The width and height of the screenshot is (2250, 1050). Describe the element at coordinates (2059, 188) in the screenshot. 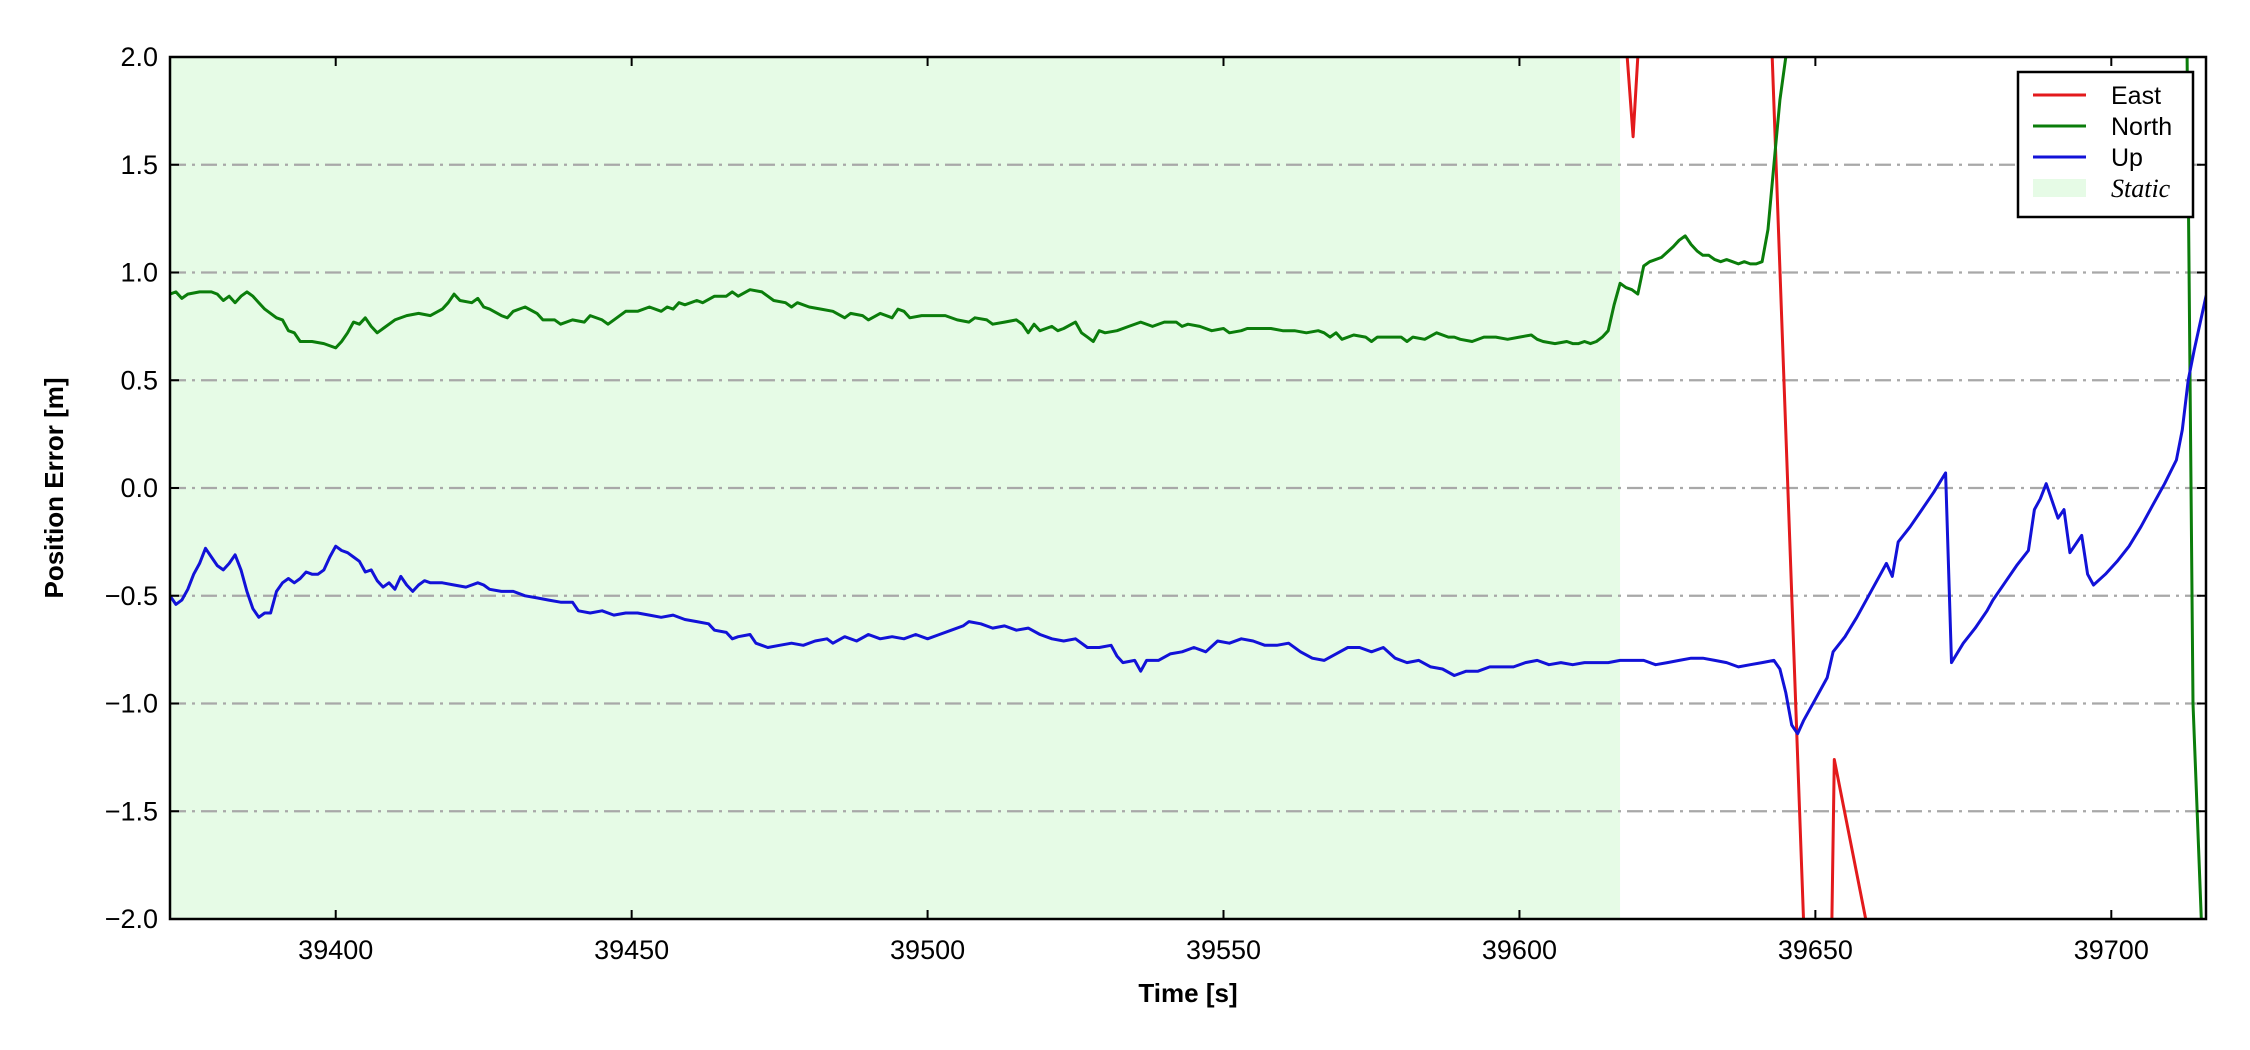

I see `legend-swatch-static` at that location.